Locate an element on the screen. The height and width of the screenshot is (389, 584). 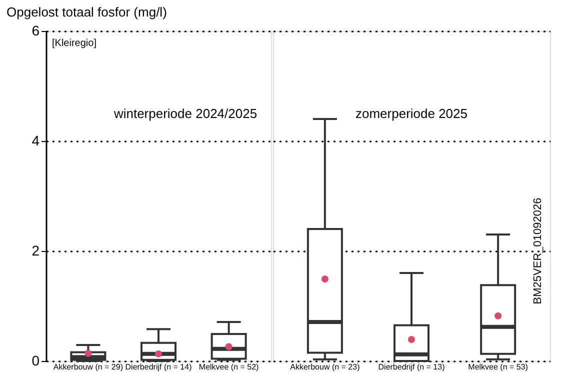
x-tick-label: Dierbedrijf (n = 13) is located at coordinates (412, 367).